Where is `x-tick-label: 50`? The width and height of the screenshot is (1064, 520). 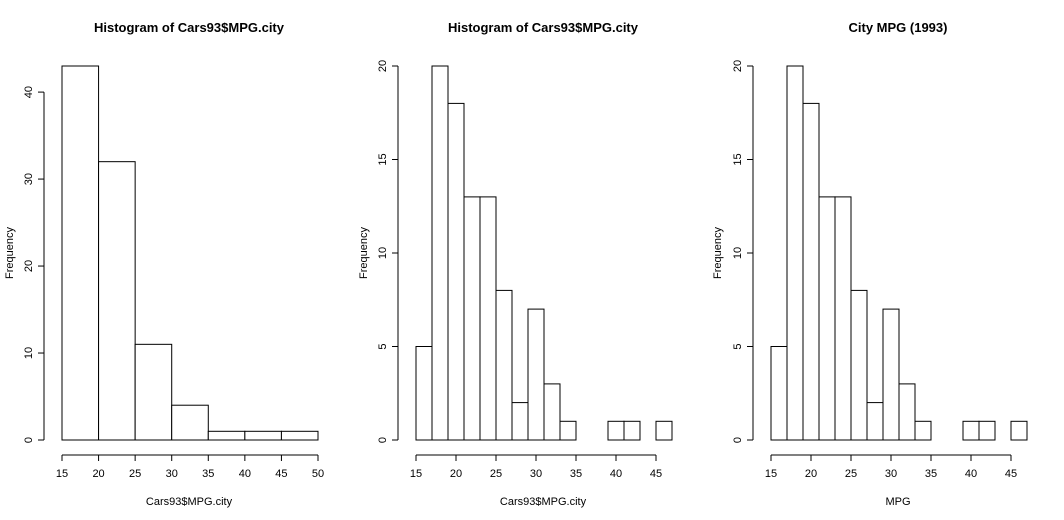
x-tick-label: 50 is located at coordinates (318, 474).